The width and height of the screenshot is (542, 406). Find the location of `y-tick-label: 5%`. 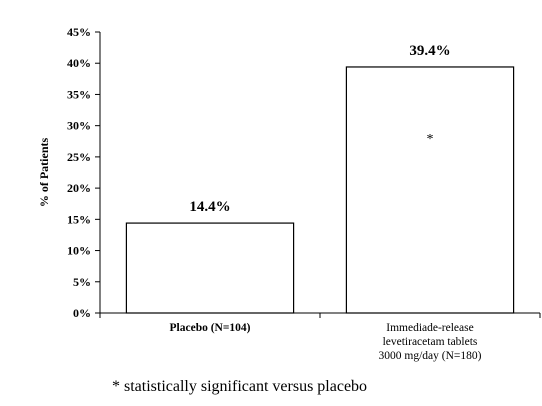

y-tick-label: 5% is located at coordinates (82, 282).